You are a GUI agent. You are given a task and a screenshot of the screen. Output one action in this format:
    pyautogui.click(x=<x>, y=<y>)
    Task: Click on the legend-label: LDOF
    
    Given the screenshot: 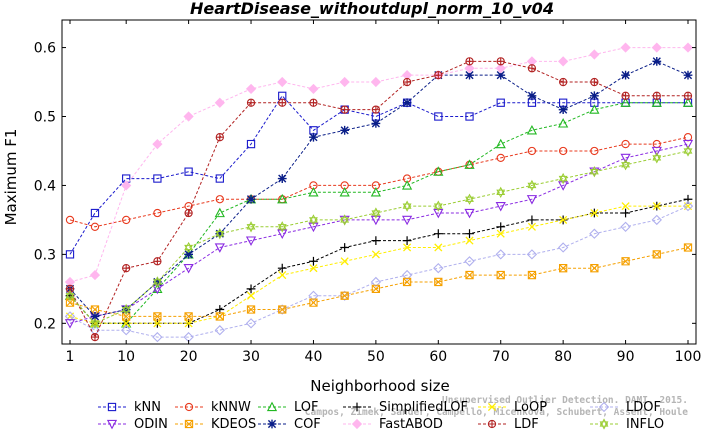 What is the action you would take?
    pyautogui.click(x=643, y=407)
    